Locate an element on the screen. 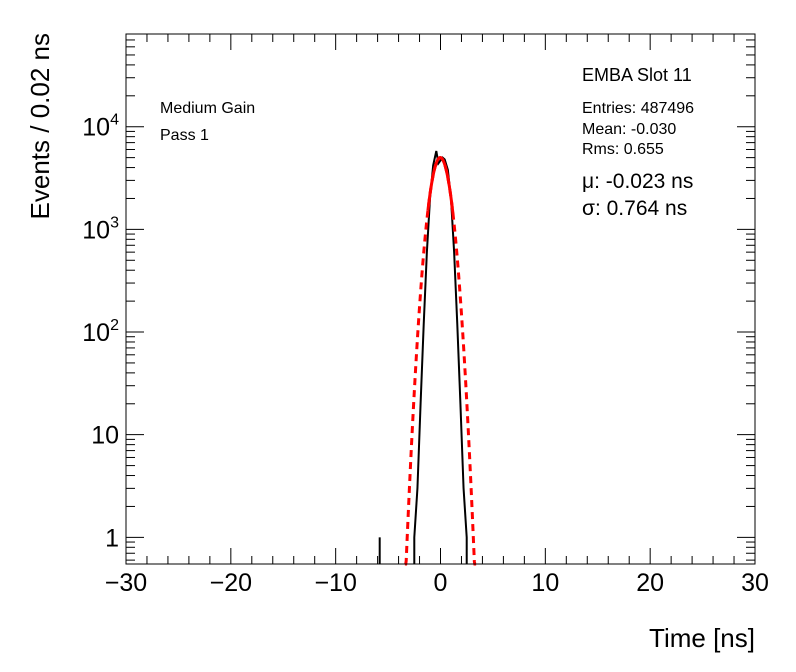  y-tick-label: 10 is located at coordinates (105, 436).